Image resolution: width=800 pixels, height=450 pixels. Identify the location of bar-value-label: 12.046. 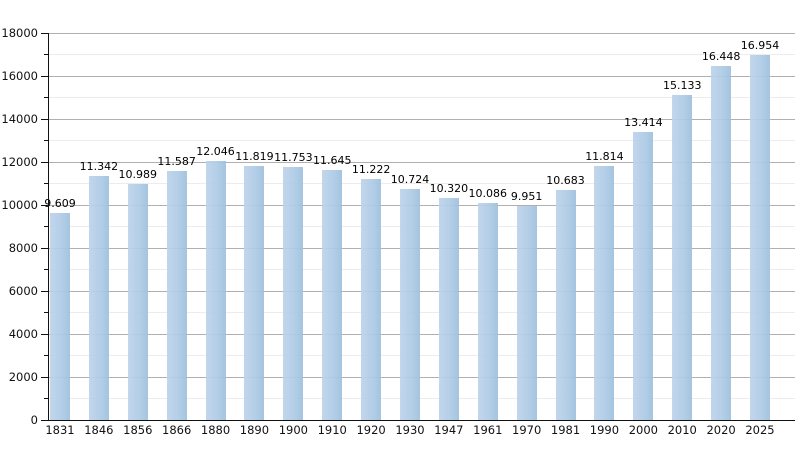
(215, 151).